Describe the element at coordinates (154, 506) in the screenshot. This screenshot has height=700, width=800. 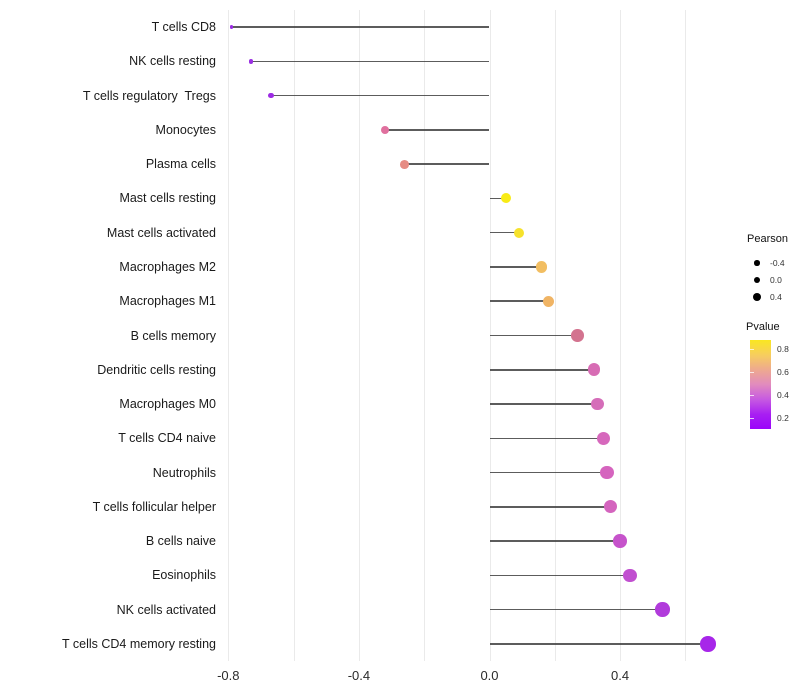
I see `y-axis-label: T cells follicular helper` at that location.